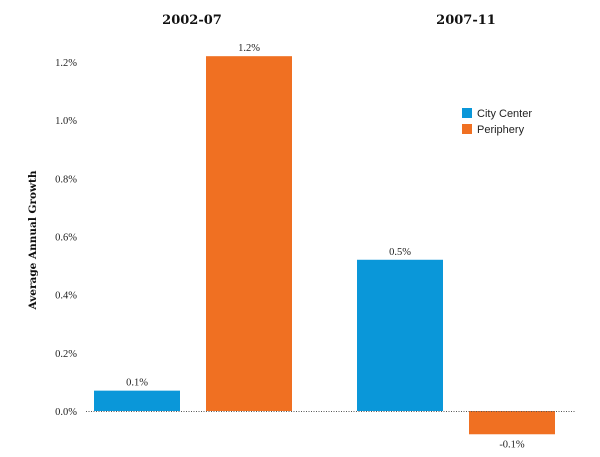  Describe the element at coordinates (66, 121) in the screenshot. I see `y-tick-label: 1.0%` at that location.